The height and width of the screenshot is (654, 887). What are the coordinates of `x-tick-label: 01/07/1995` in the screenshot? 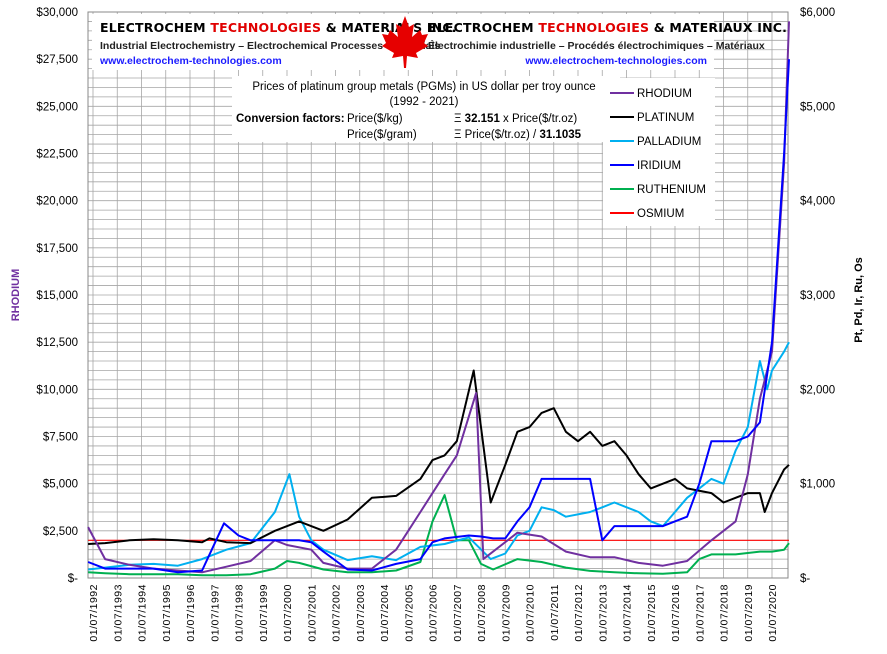 It's located at (167, 613).